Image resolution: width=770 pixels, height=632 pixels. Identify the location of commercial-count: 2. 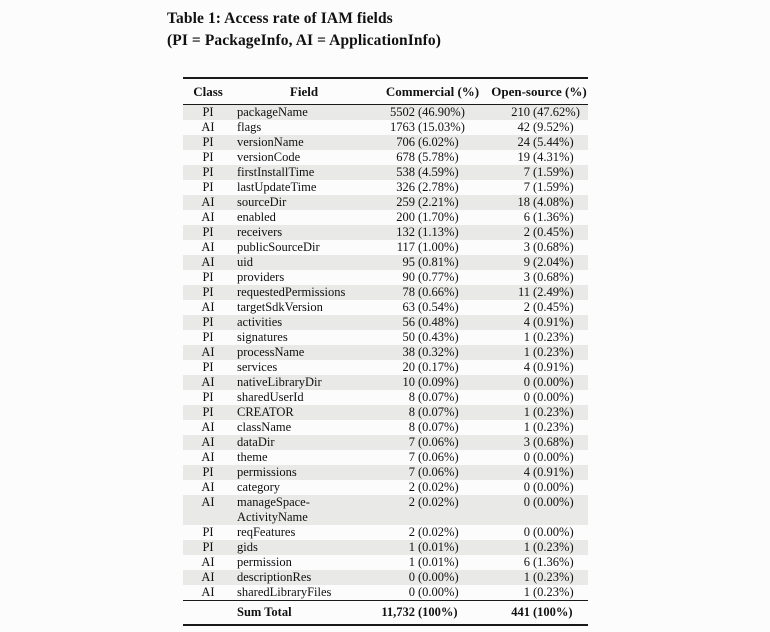
(411, 487).